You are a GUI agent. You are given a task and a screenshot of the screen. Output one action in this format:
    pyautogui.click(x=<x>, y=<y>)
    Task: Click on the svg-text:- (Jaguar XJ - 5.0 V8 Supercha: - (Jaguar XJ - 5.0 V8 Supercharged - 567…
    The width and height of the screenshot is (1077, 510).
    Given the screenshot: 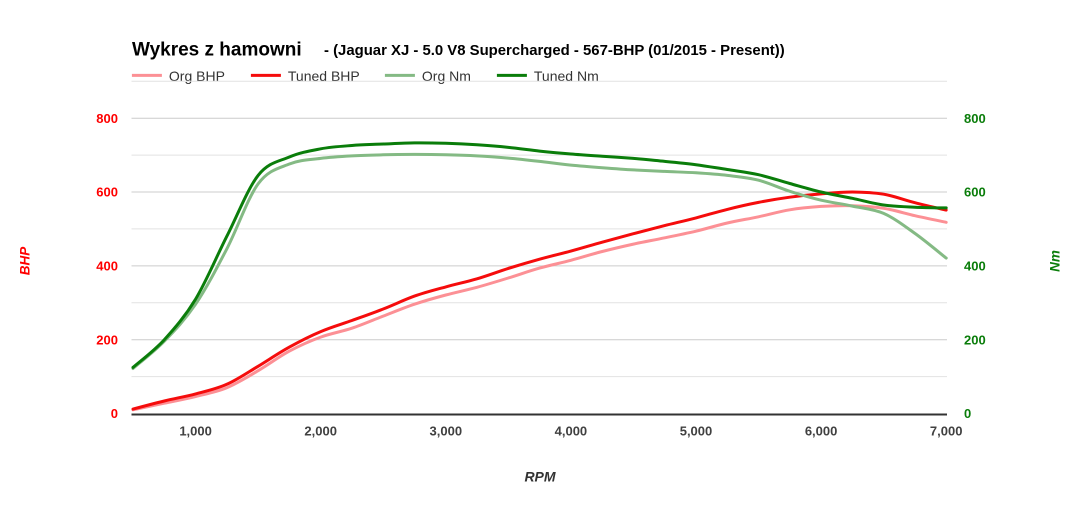 What is the action you would take?
    pyautogui.click(x=554, y=51)
    